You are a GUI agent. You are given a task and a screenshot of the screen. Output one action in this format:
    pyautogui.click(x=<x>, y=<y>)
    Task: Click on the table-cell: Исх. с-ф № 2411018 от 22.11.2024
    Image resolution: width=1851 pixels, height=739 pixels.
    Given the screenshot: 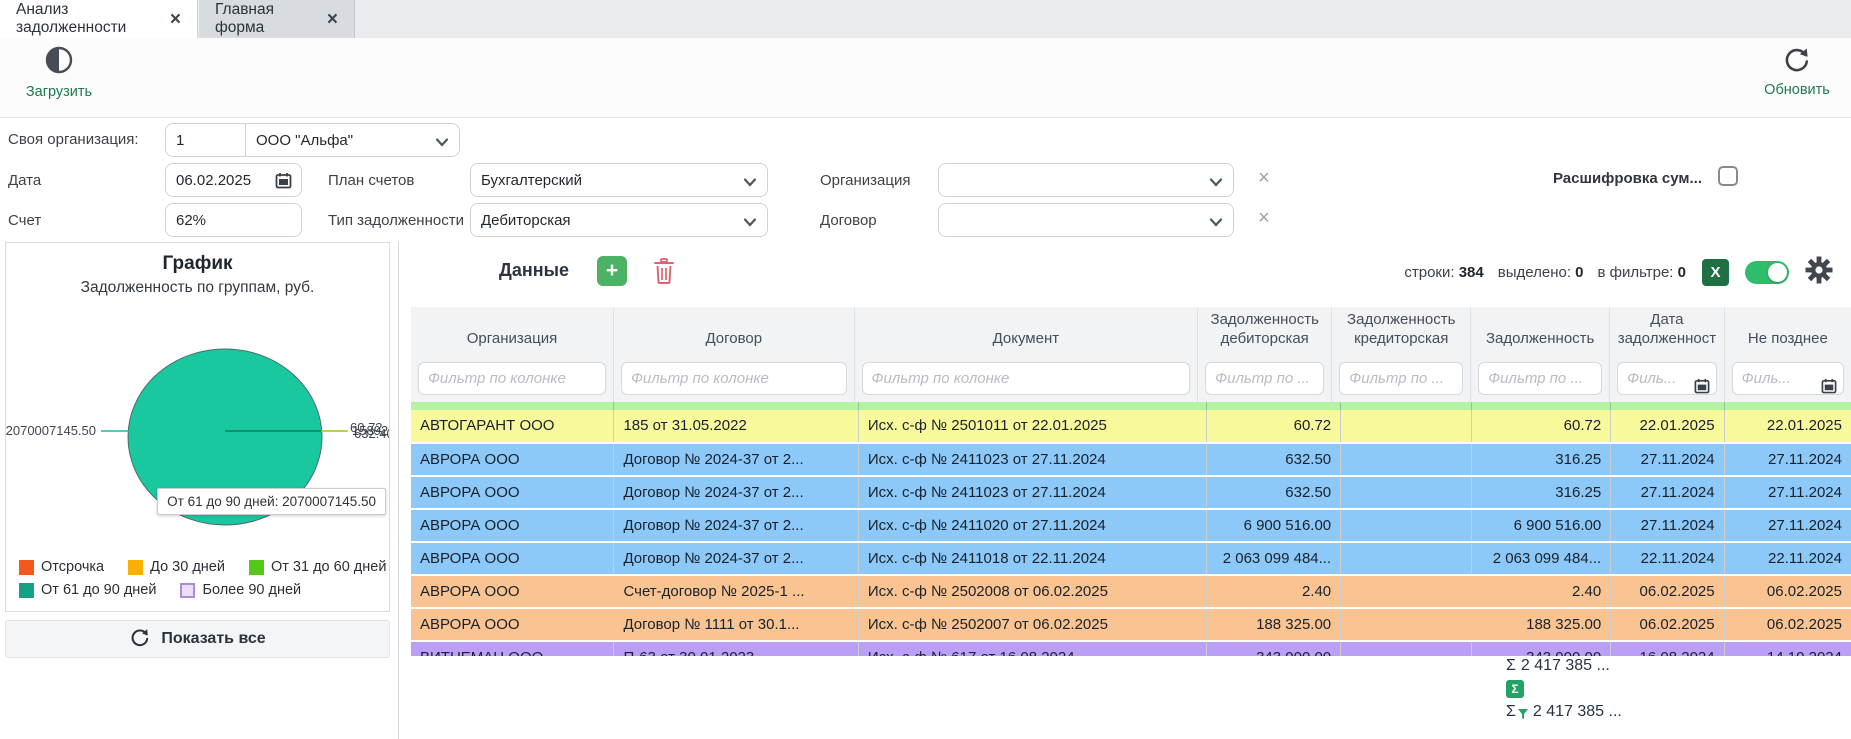 What is the action you would take?
    pyautogui.click(x=1032, y=558)
    